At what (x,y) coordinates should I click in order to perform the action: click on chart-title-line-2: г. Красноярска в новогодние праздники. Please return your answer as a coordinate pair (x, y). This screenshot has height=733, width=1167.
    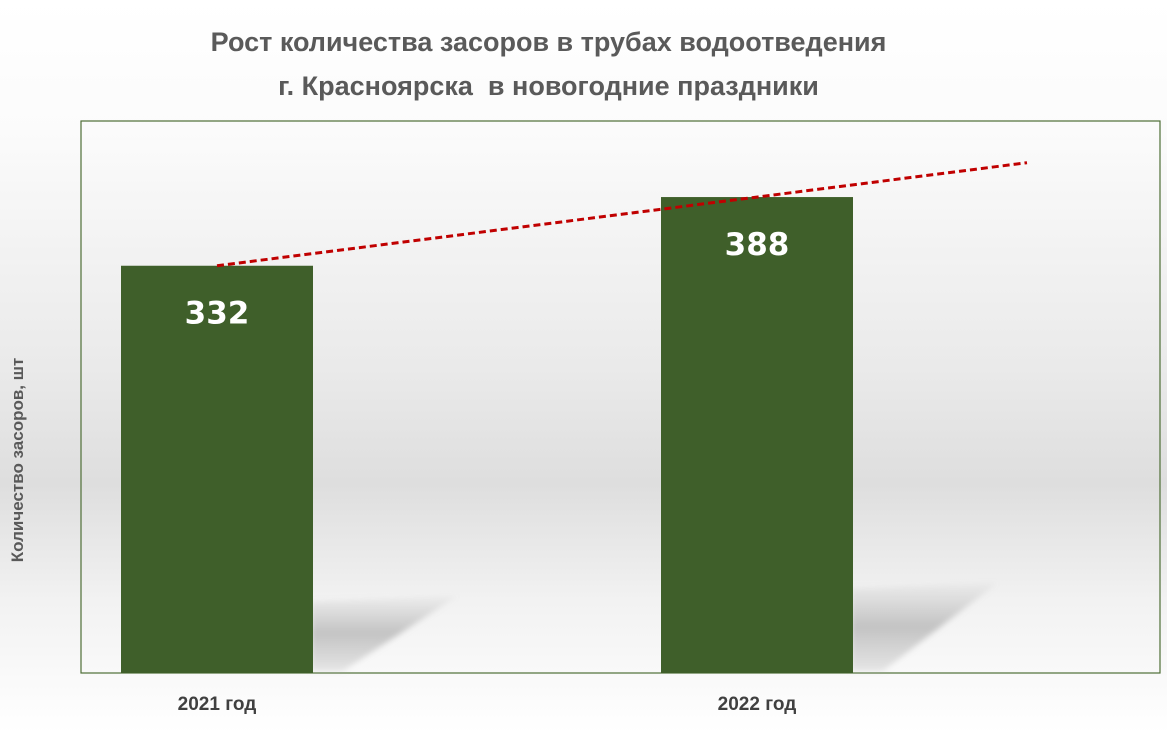
    Looking at the image, I should click on (548, 86).